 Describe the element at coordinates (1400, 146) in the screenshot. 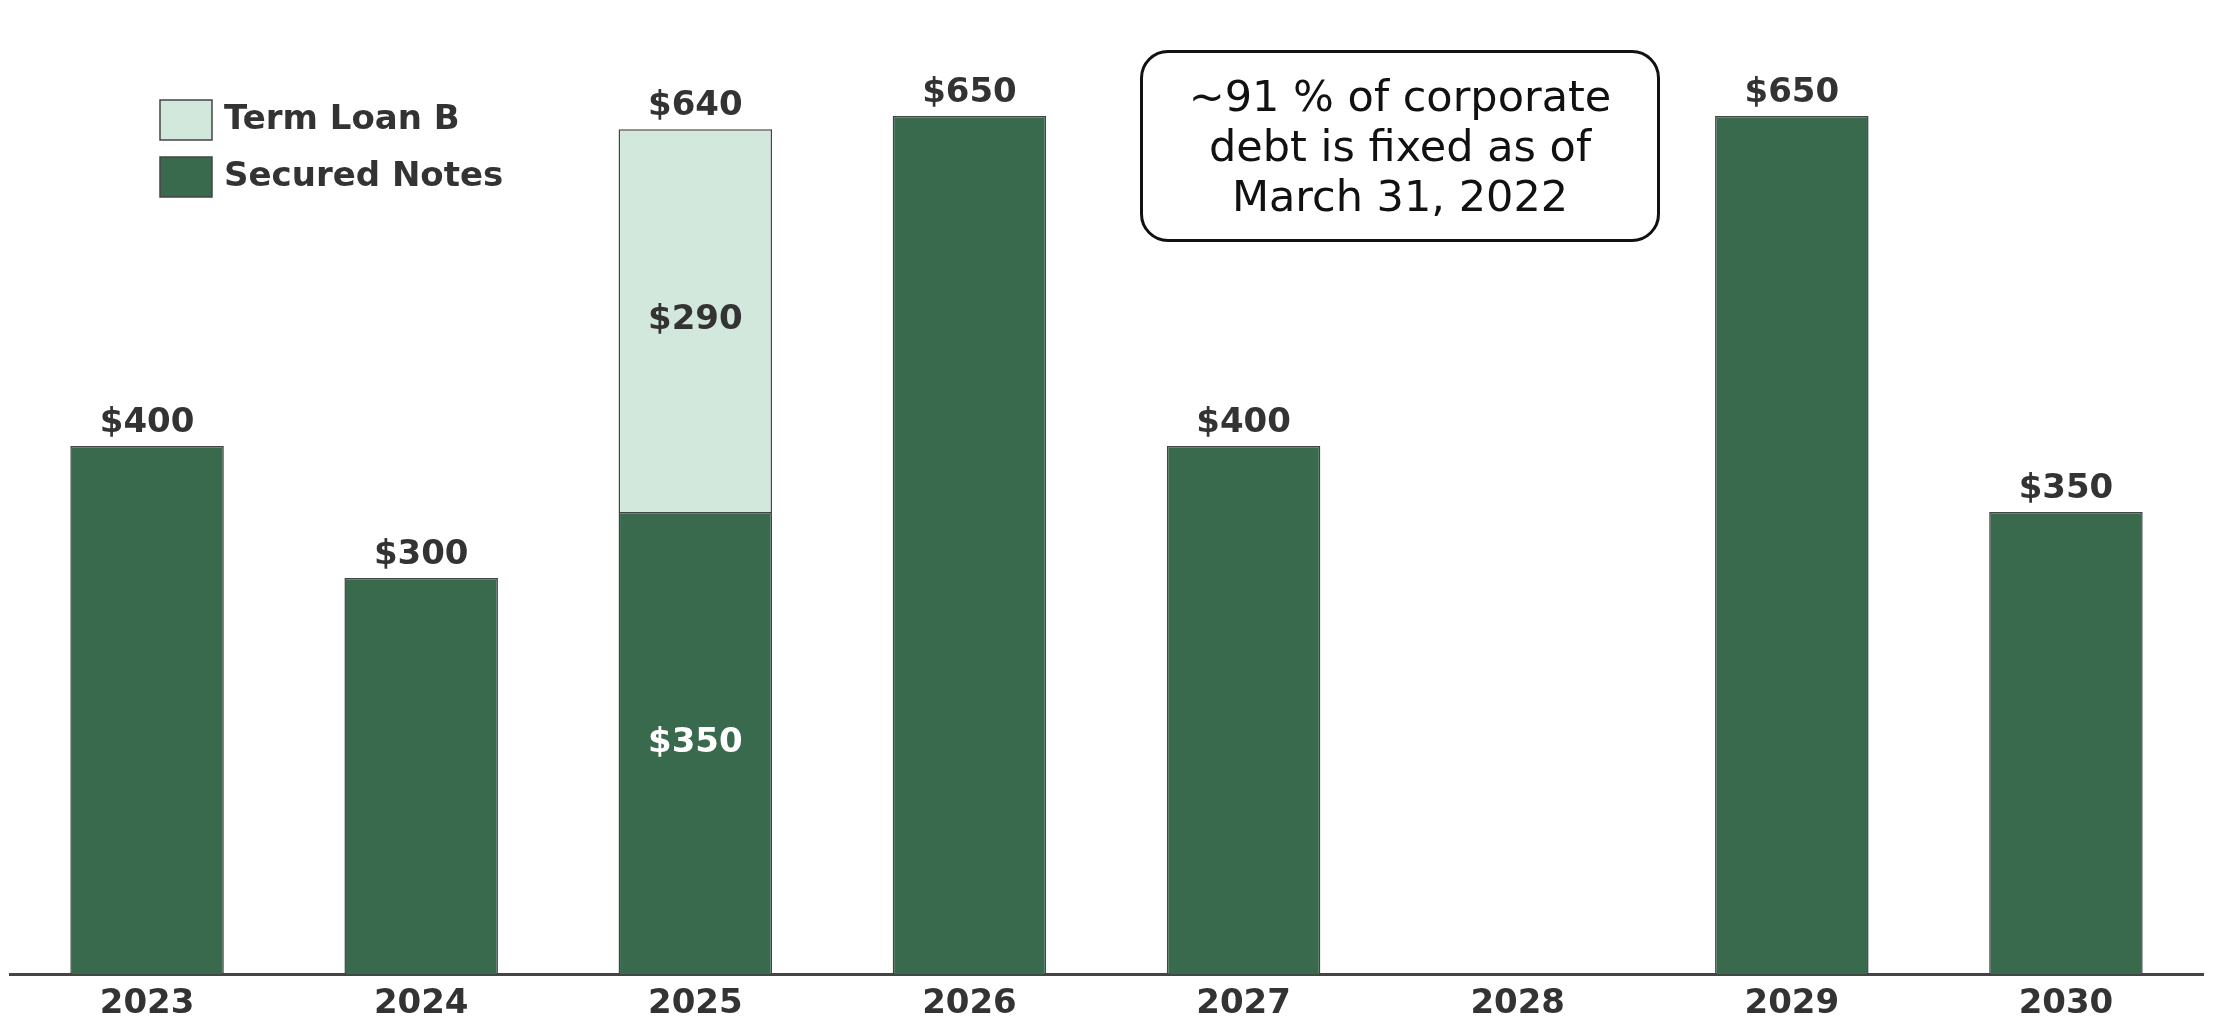

I see `annotation: ~91 % of corporate debt is fixed as of March 31, 2022` at that location.